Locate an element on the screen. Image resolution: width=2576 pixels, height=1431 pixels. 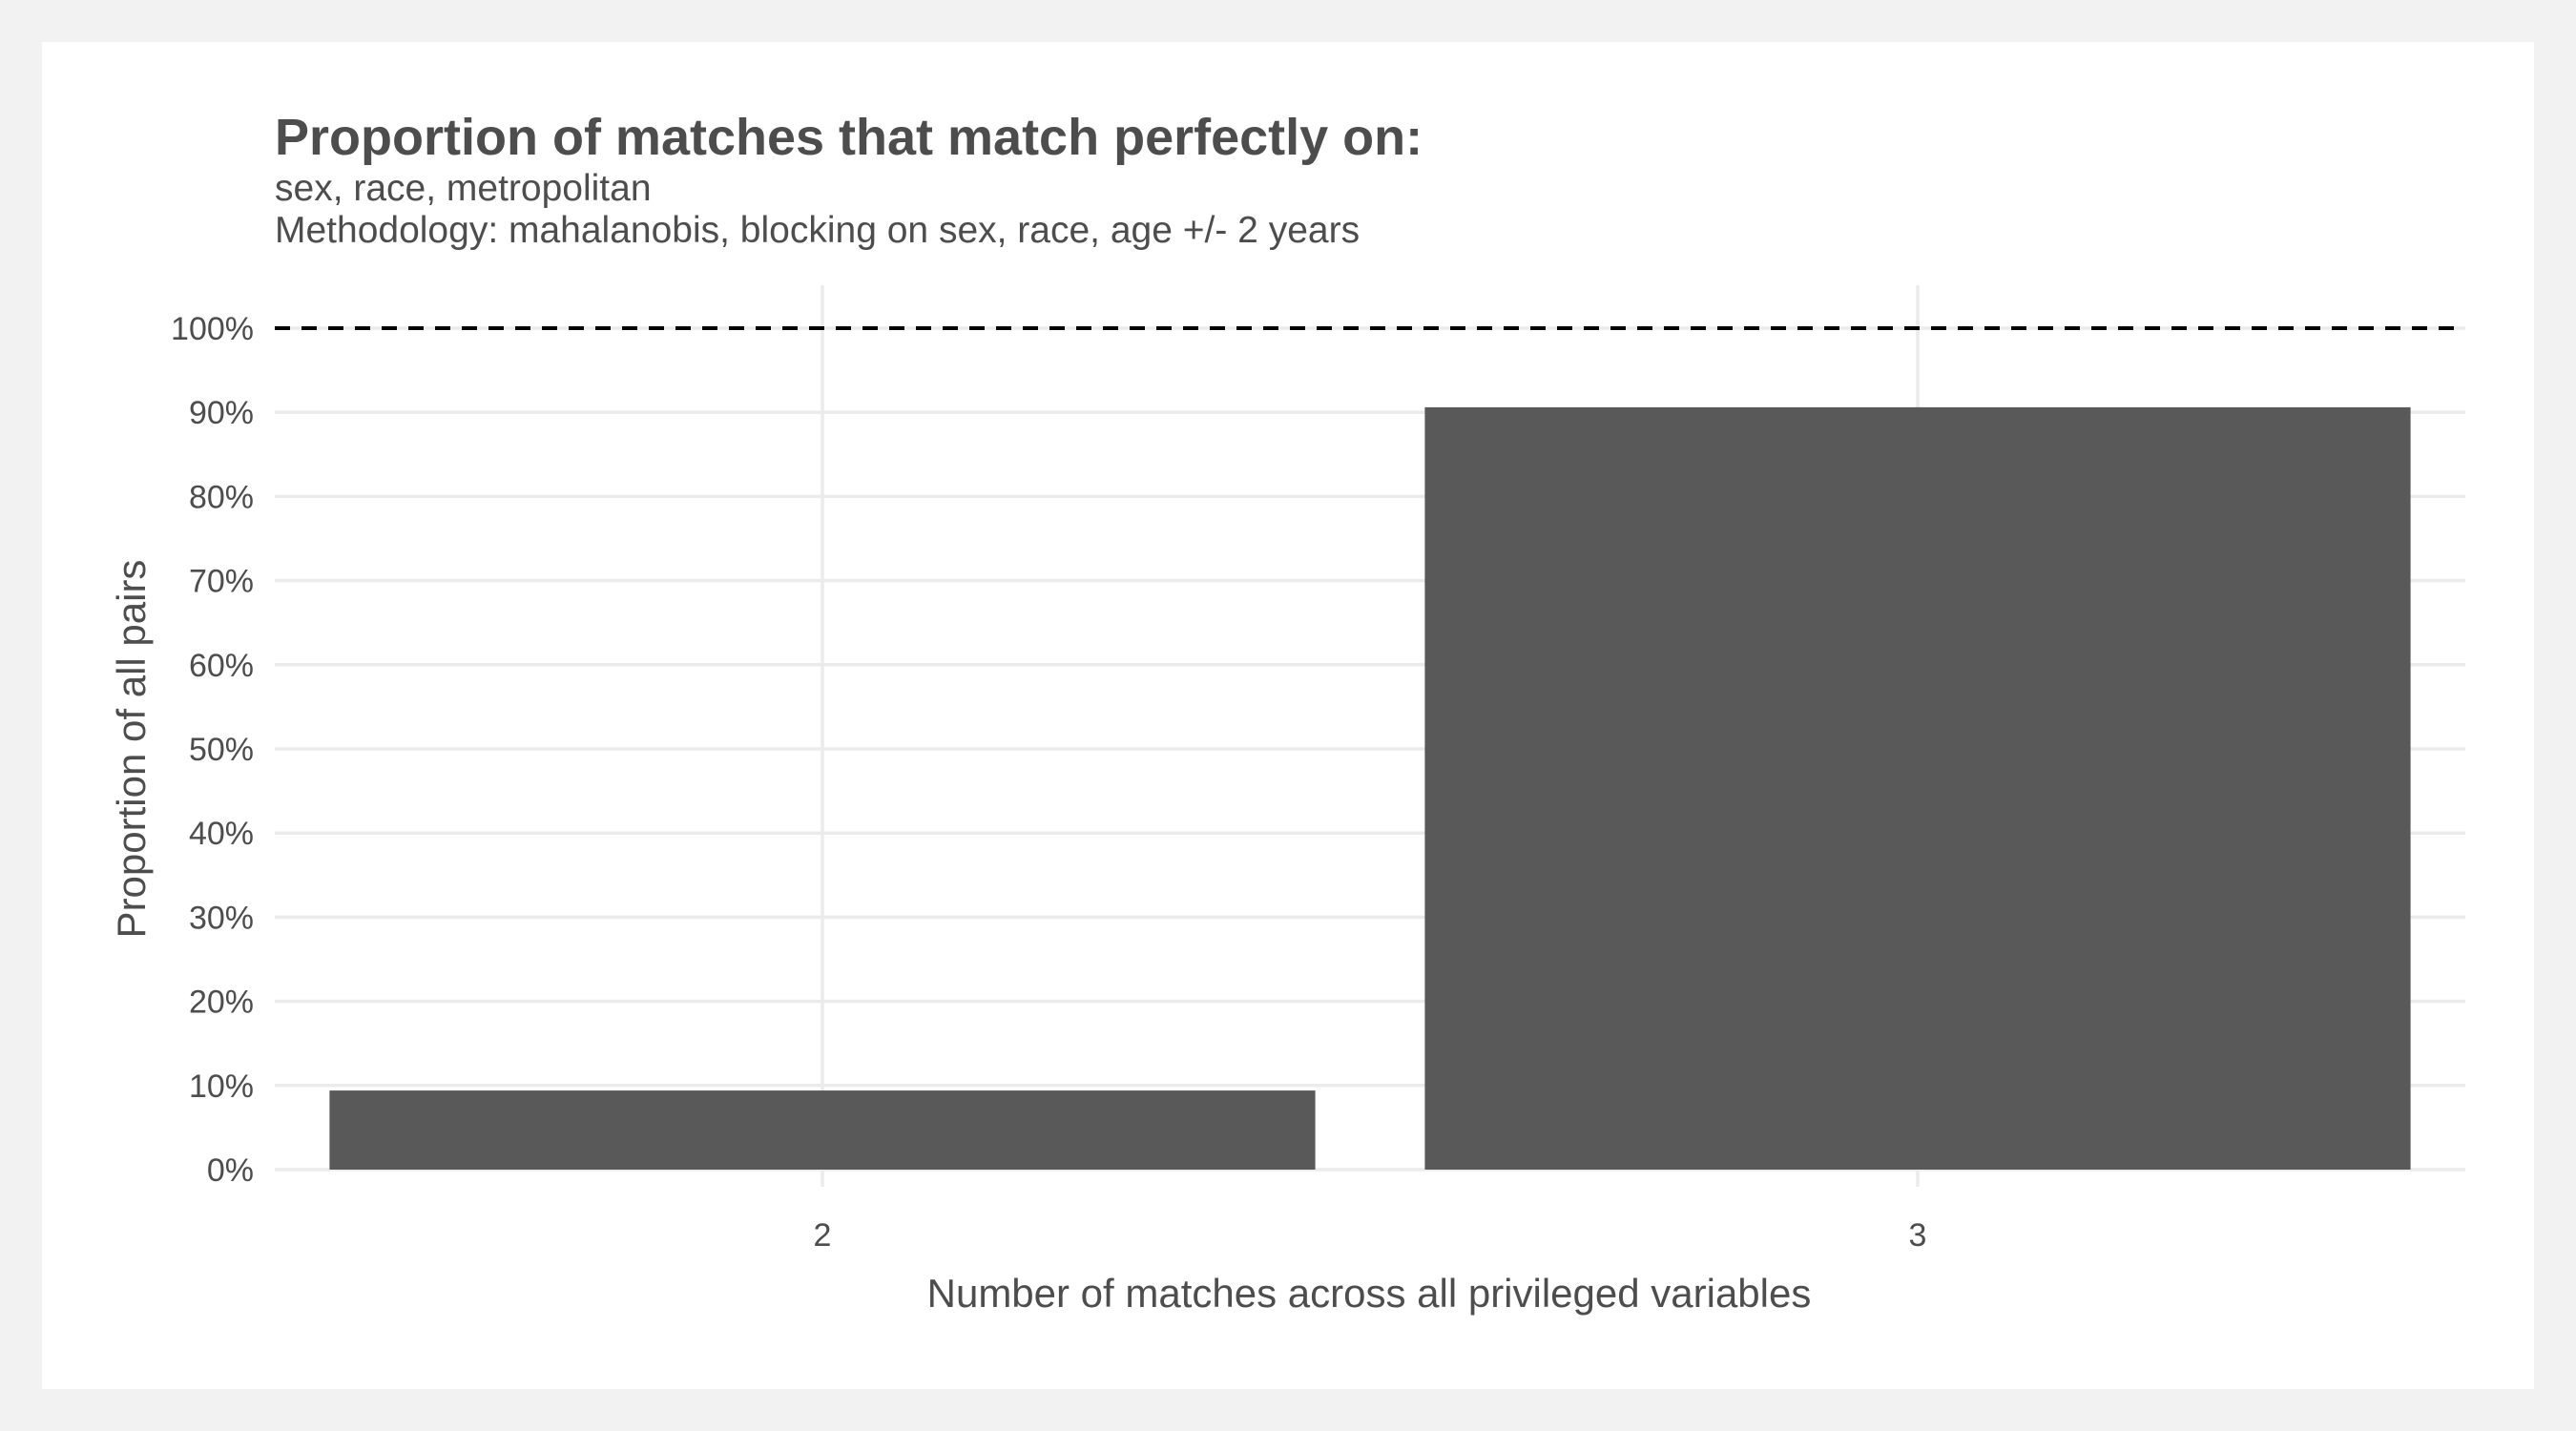
y-tick-label: 40% is located at coordinates (221, 834).